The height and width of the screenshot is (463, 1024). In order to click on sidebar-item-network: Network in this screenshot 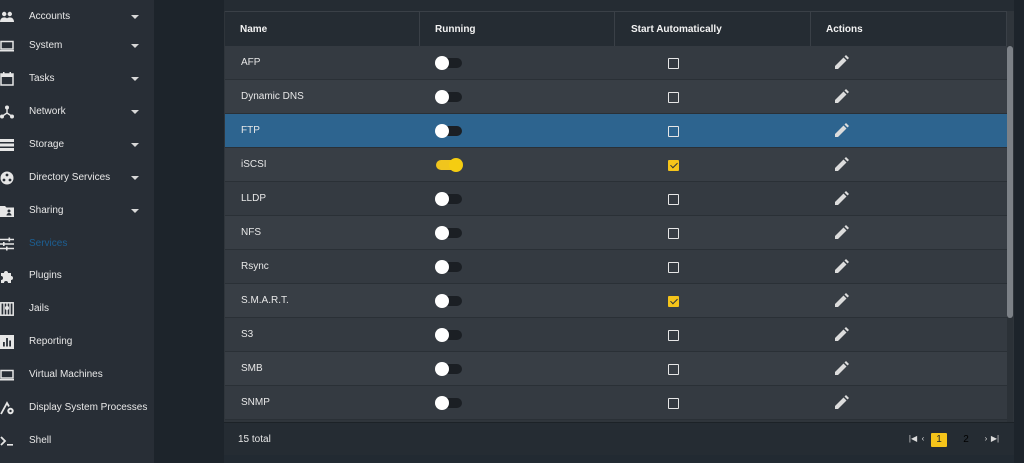, I will do `click(77, 111)`.